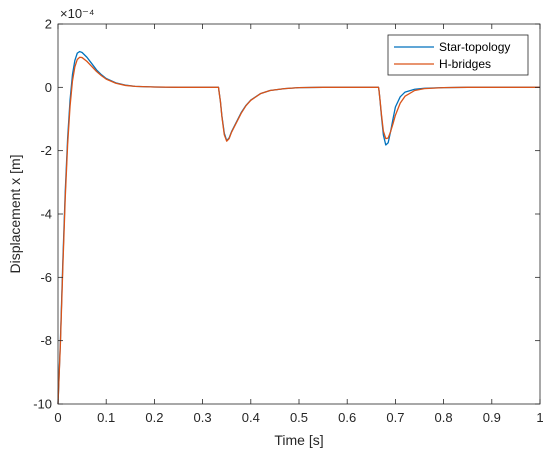  Describe the element at coordinates (298, 440) in the screenshot. I see `x-axis-label: Time [s]` at that location.